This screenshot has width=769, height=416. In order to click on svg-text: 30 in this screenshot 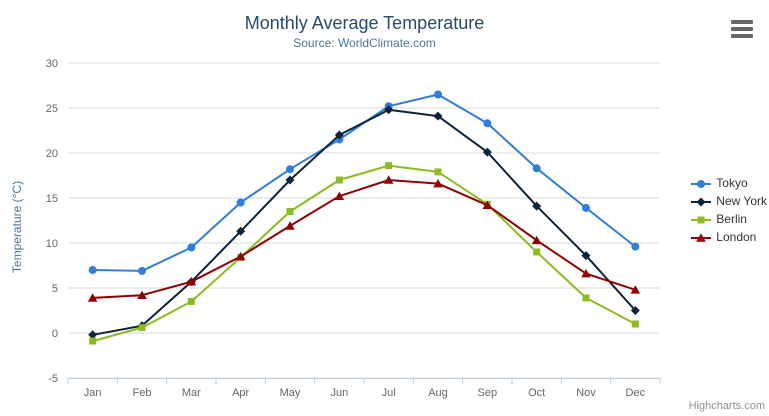, I will do `click(52, 64)`.